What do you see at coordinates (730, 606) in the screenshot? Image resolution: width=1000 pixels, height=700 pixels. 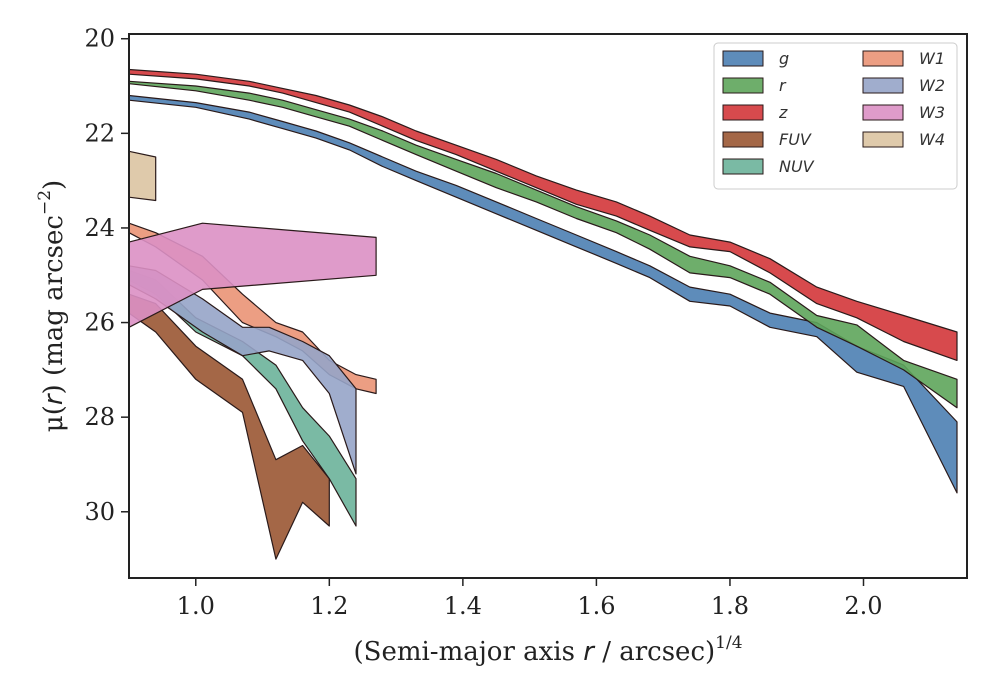 I see `x-tick-label: 1.8` at bounding box center [730, 606].